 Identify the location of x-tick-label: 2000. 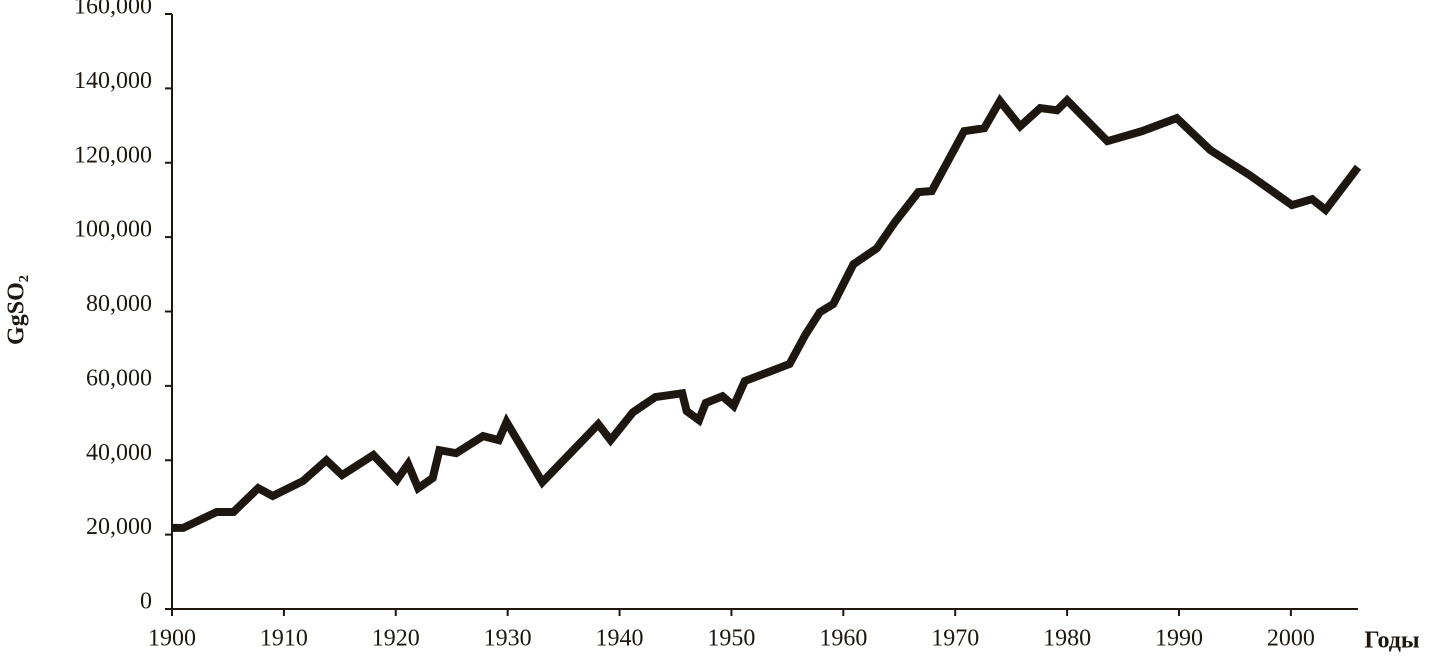
(1291, 639).